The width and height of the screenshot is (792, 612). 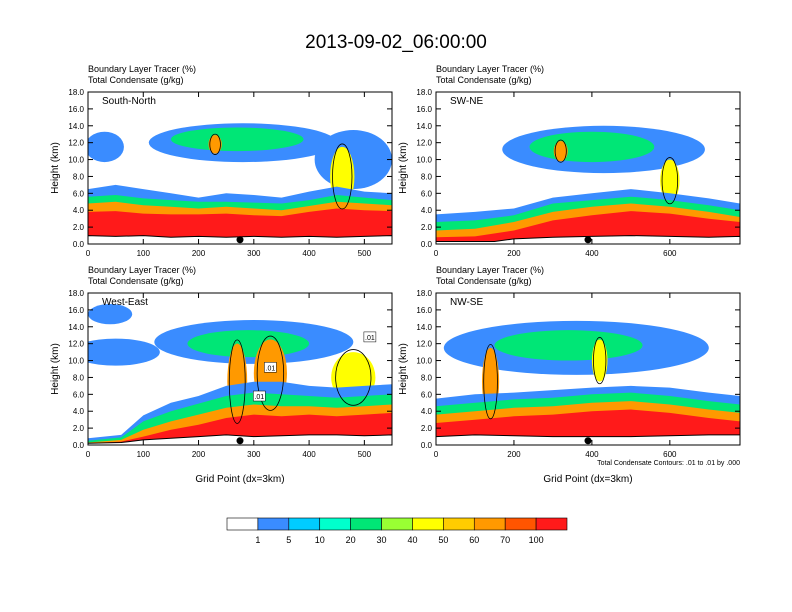 What do you see at coordinates (129, 101) in the screenshot?
I see `panel-name: South-North` at bounding box center [129, 101].